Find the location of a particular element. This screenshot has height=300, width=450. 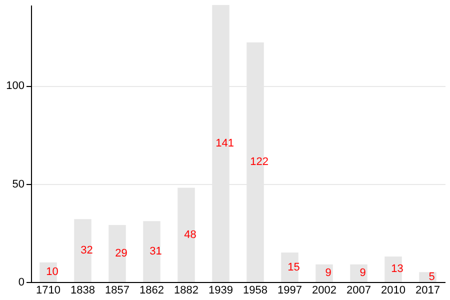

data-label: 31 is located at coordinates (156, 252).